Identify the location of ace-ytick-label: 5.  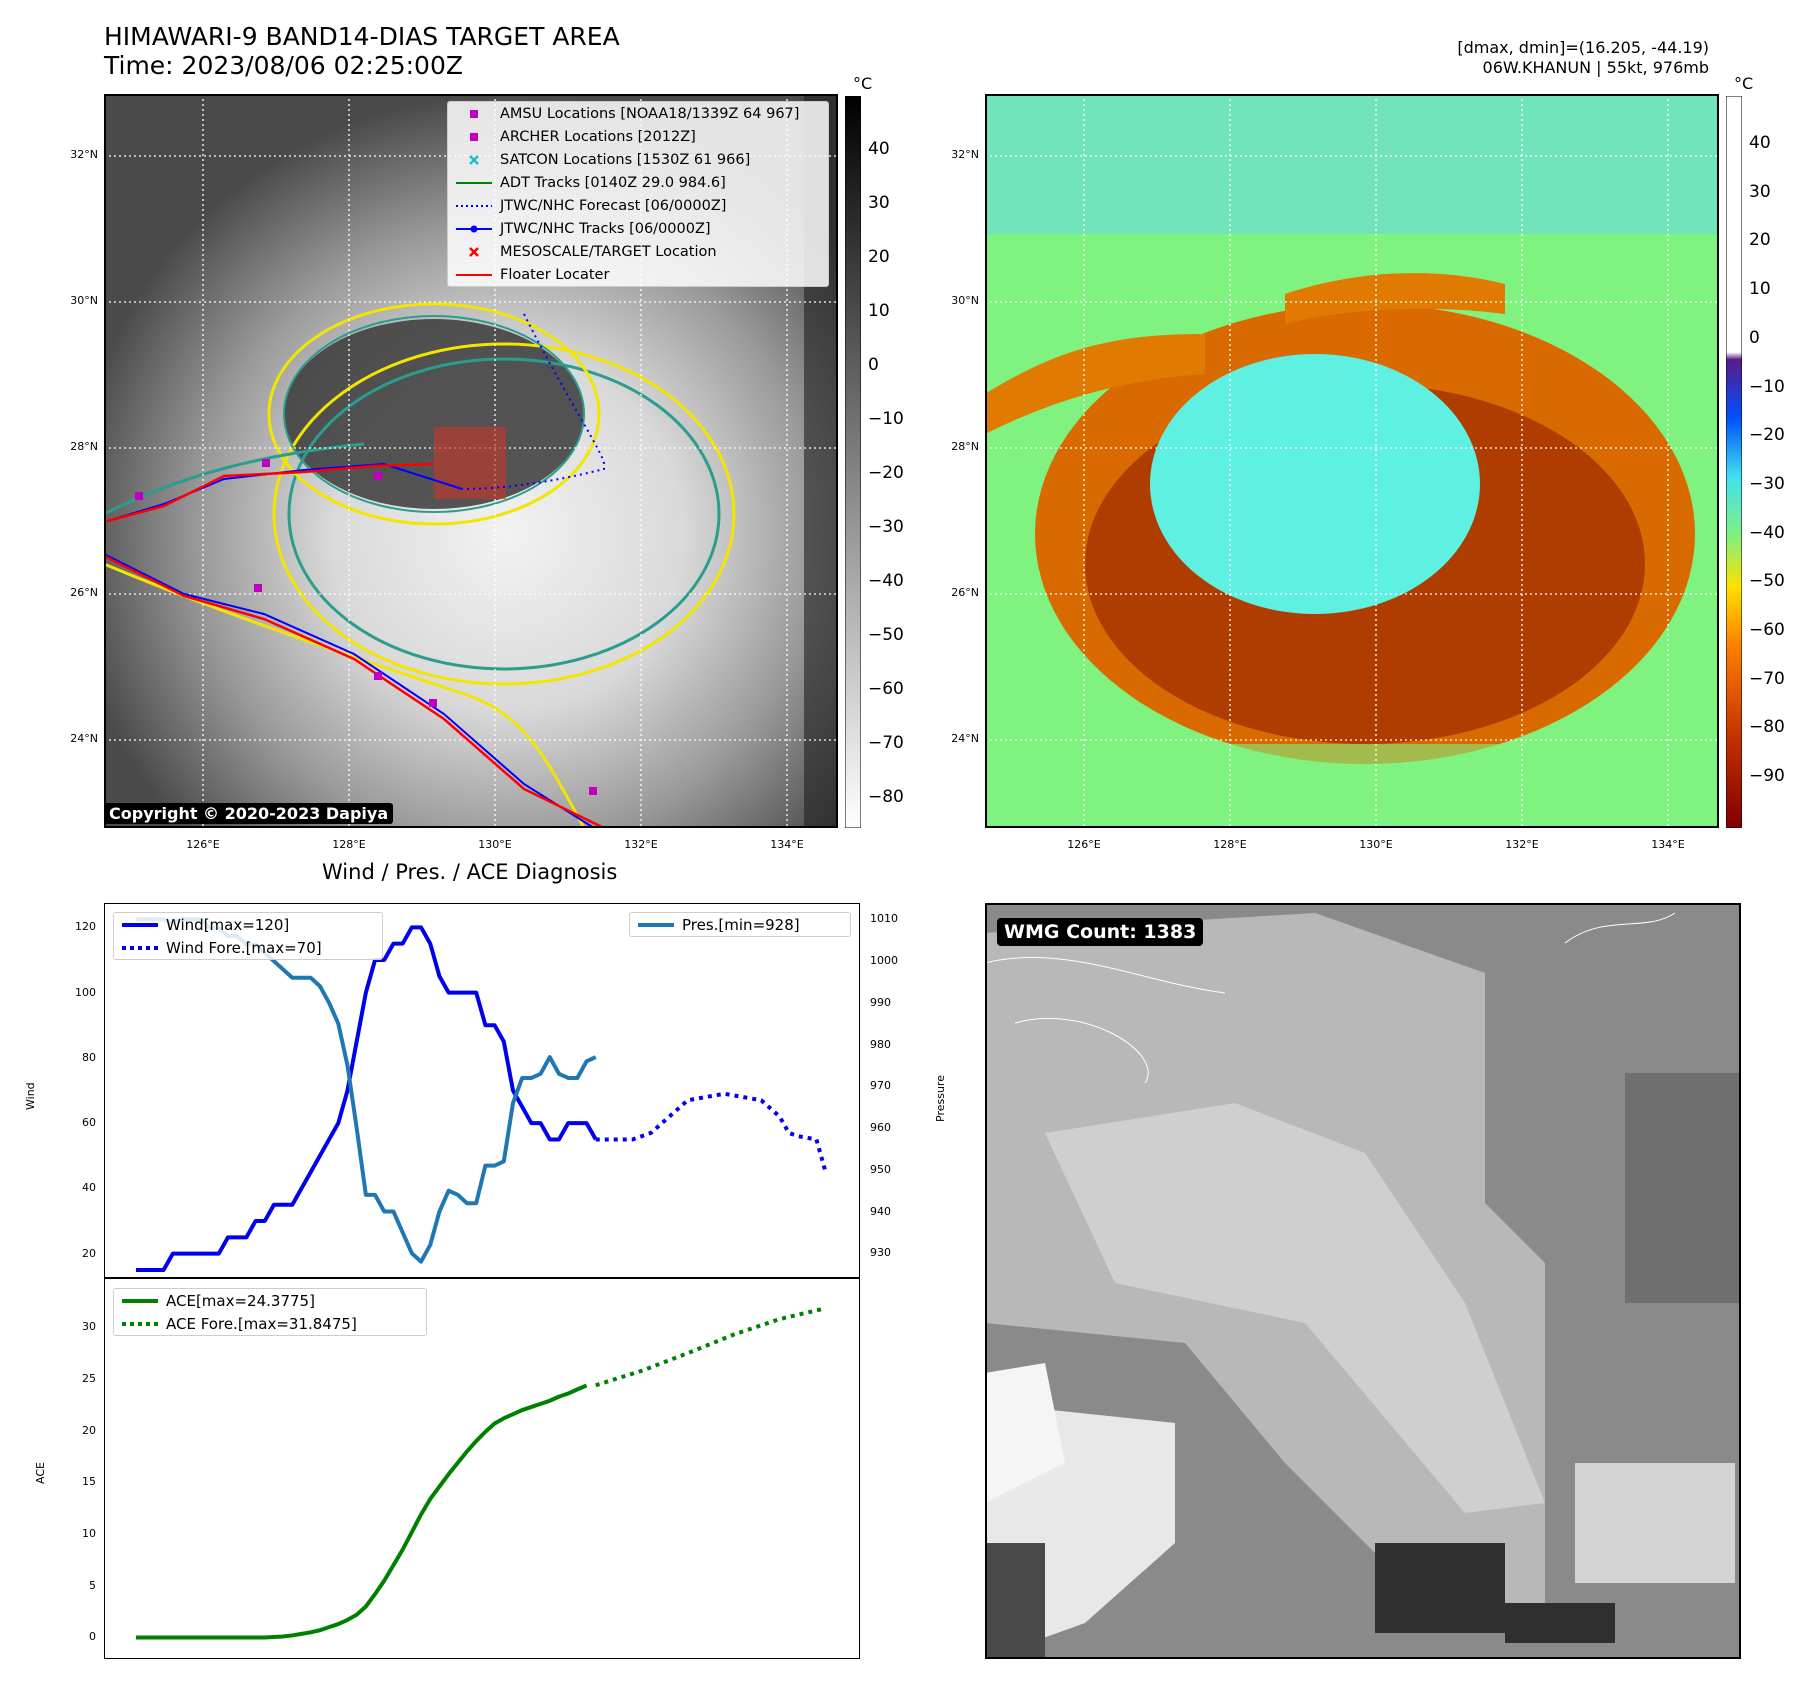
(92, 1585).